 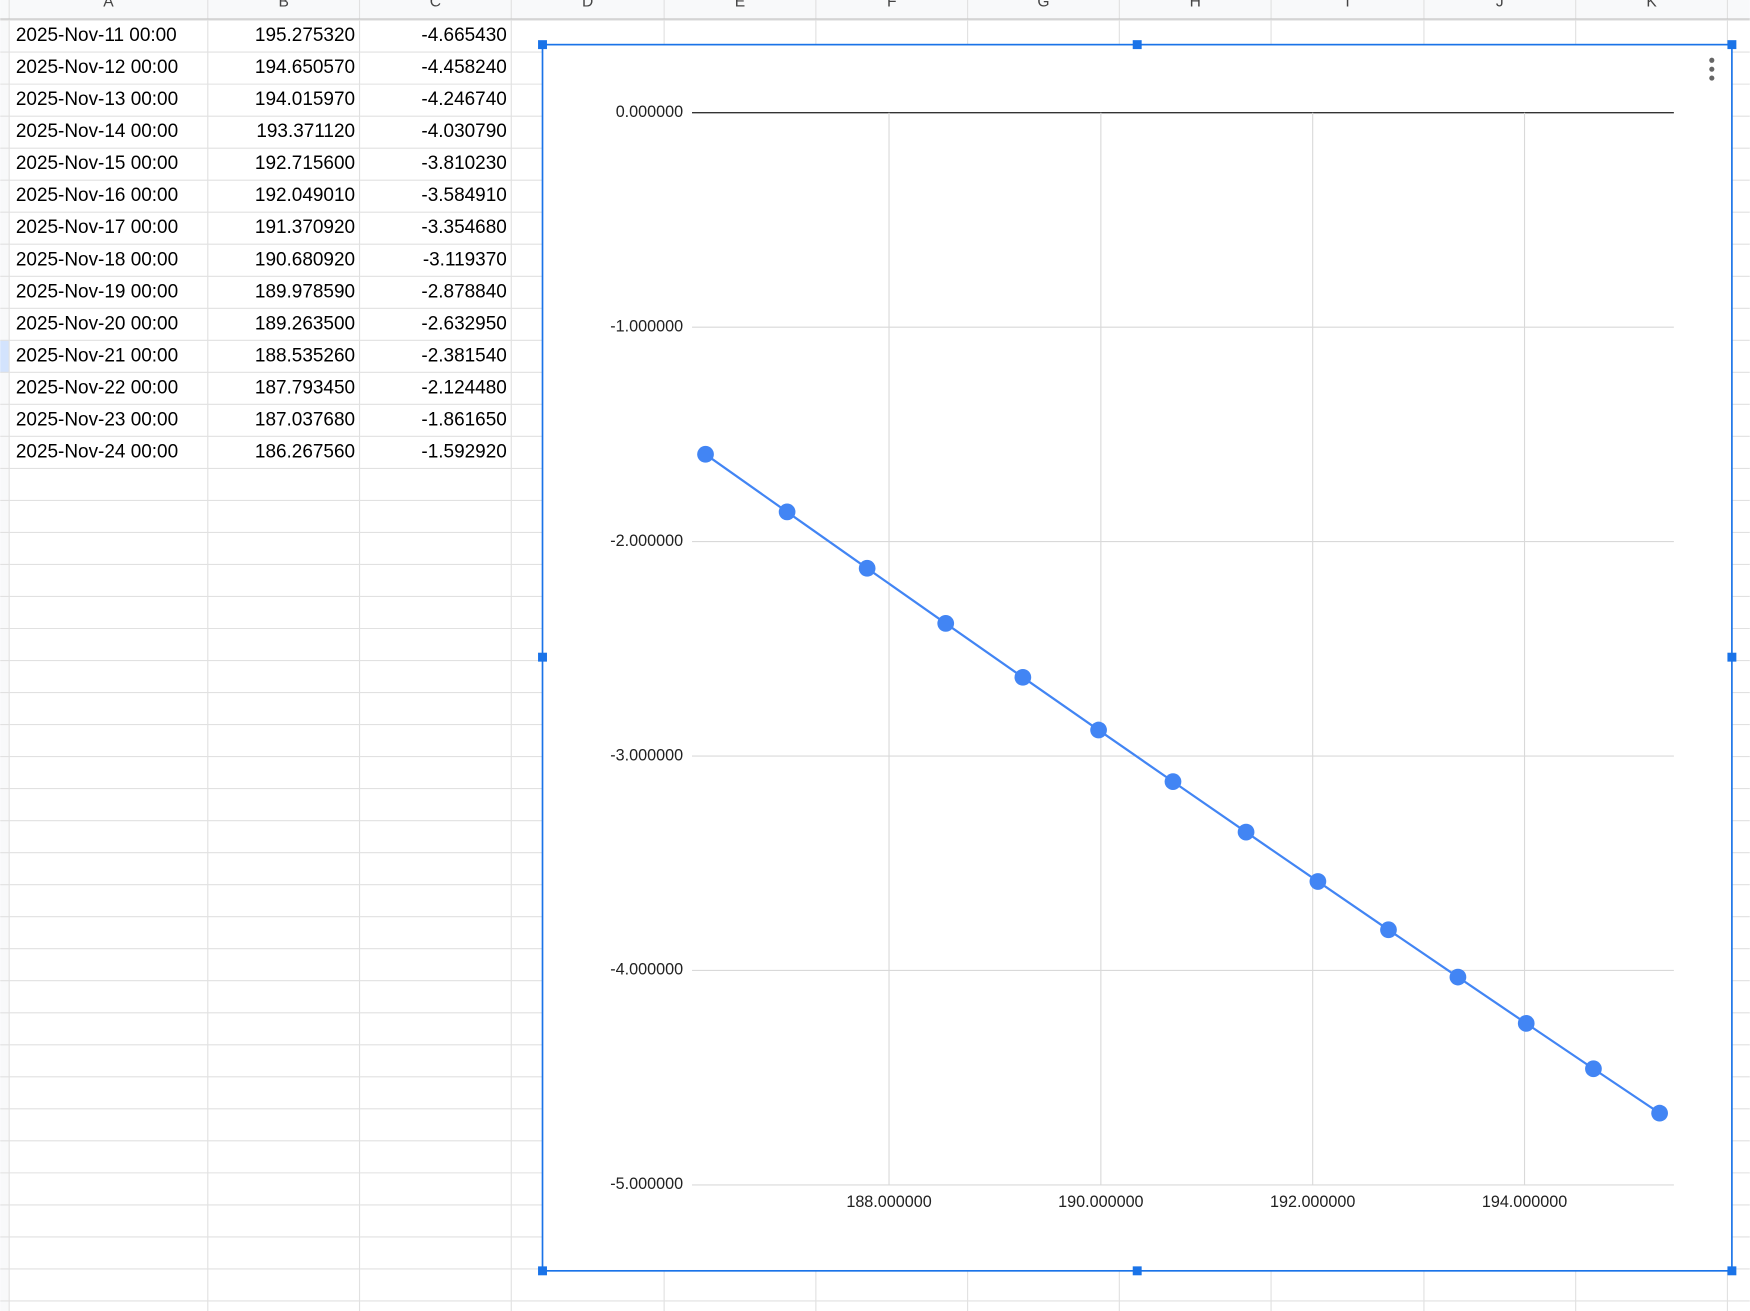 What do you see at coordinates (97, 323) in the screenshot?
I see `cell-text: 2025-Nov-20 00:00` at bounding box center [97, 323].